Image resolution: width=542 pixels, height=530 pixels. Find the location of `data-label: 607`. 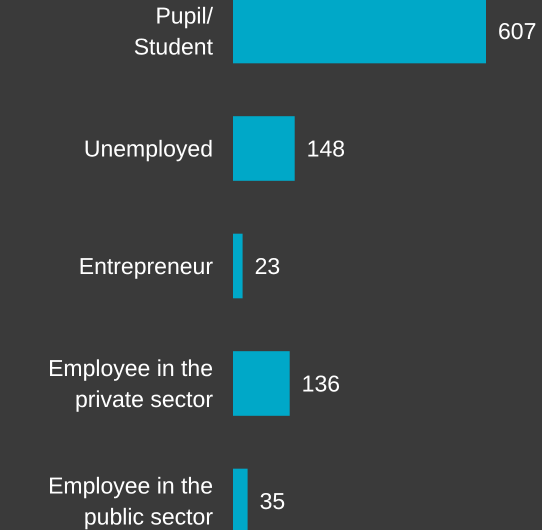

data-label: 607 is located at coordinates (517, 31).